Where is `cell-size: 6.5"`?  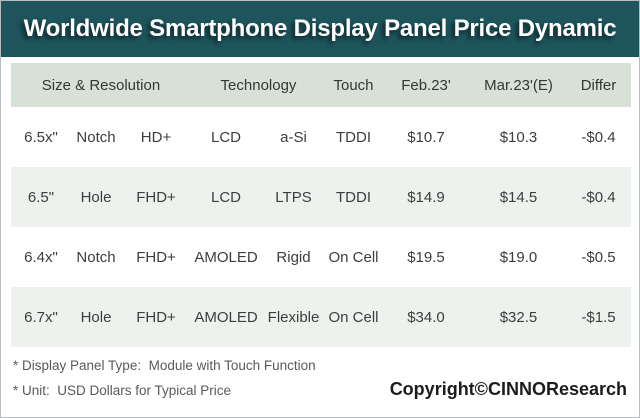
cell-size: 6.5" is located at coordinates (41, 197).